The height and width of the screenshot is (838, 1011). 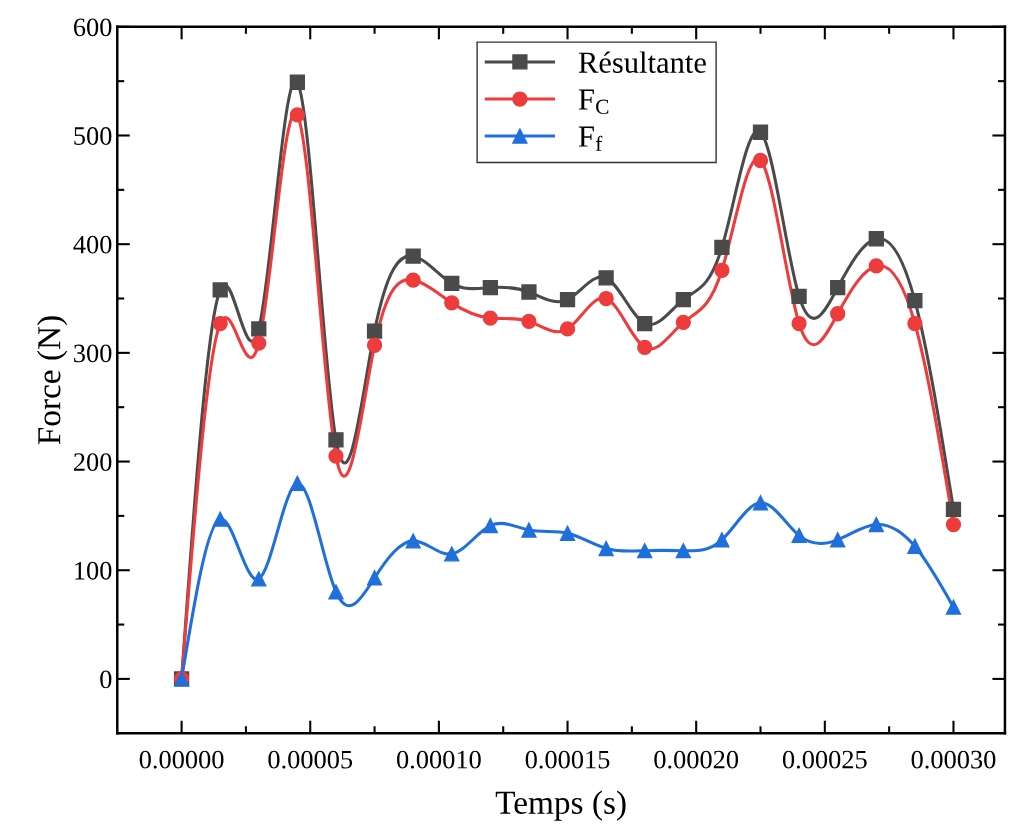 I want to click on y-axis-title: Force (N), so click(x=52, y=380).